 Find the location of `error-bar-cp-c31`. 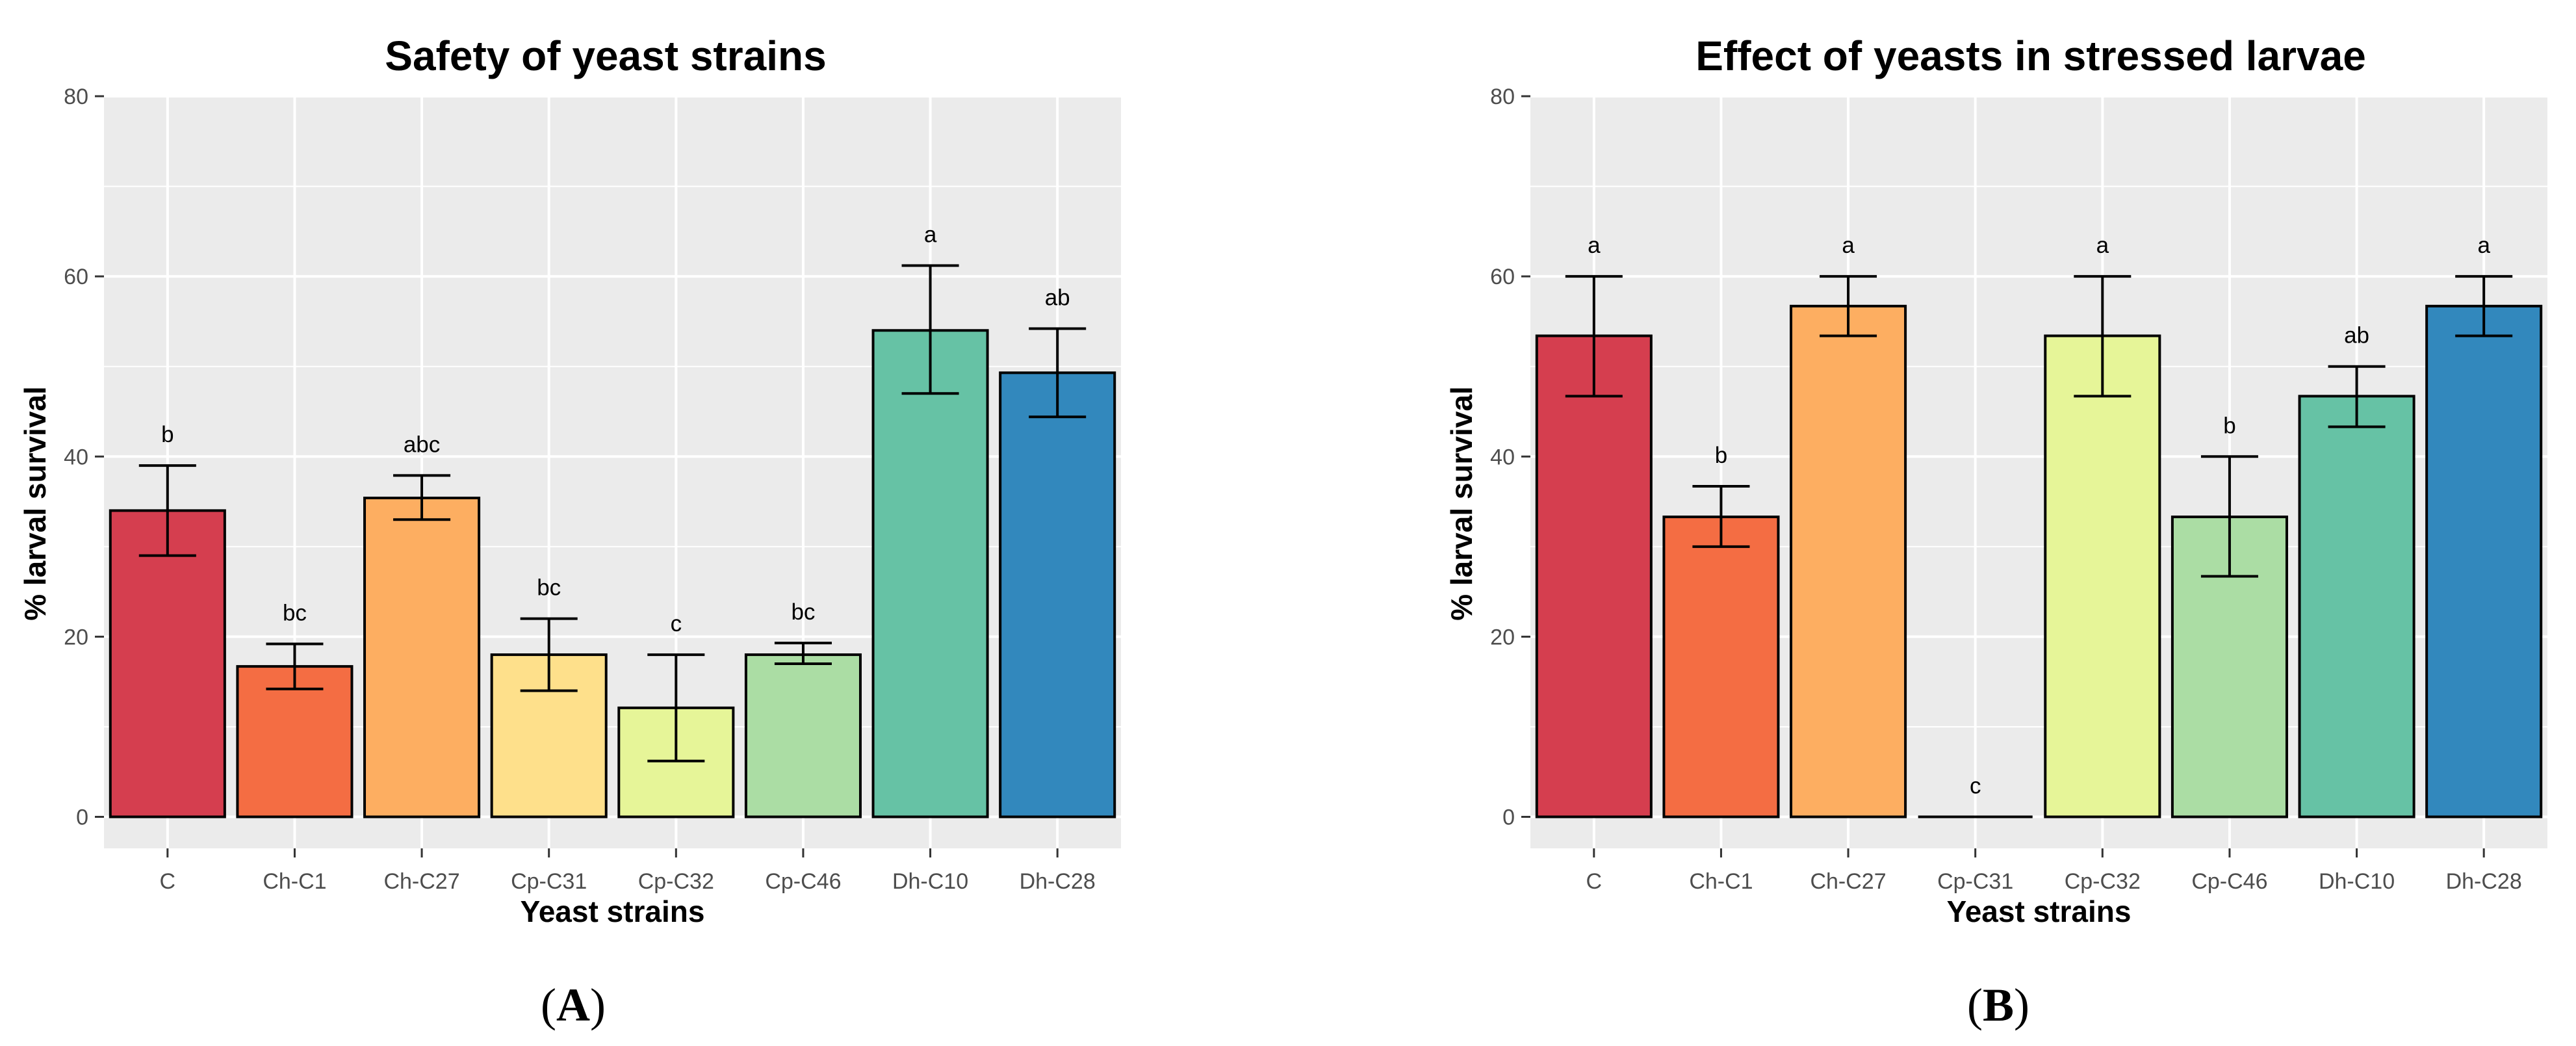

error-bar-cp-c31 is located at coordinates (549, 654).